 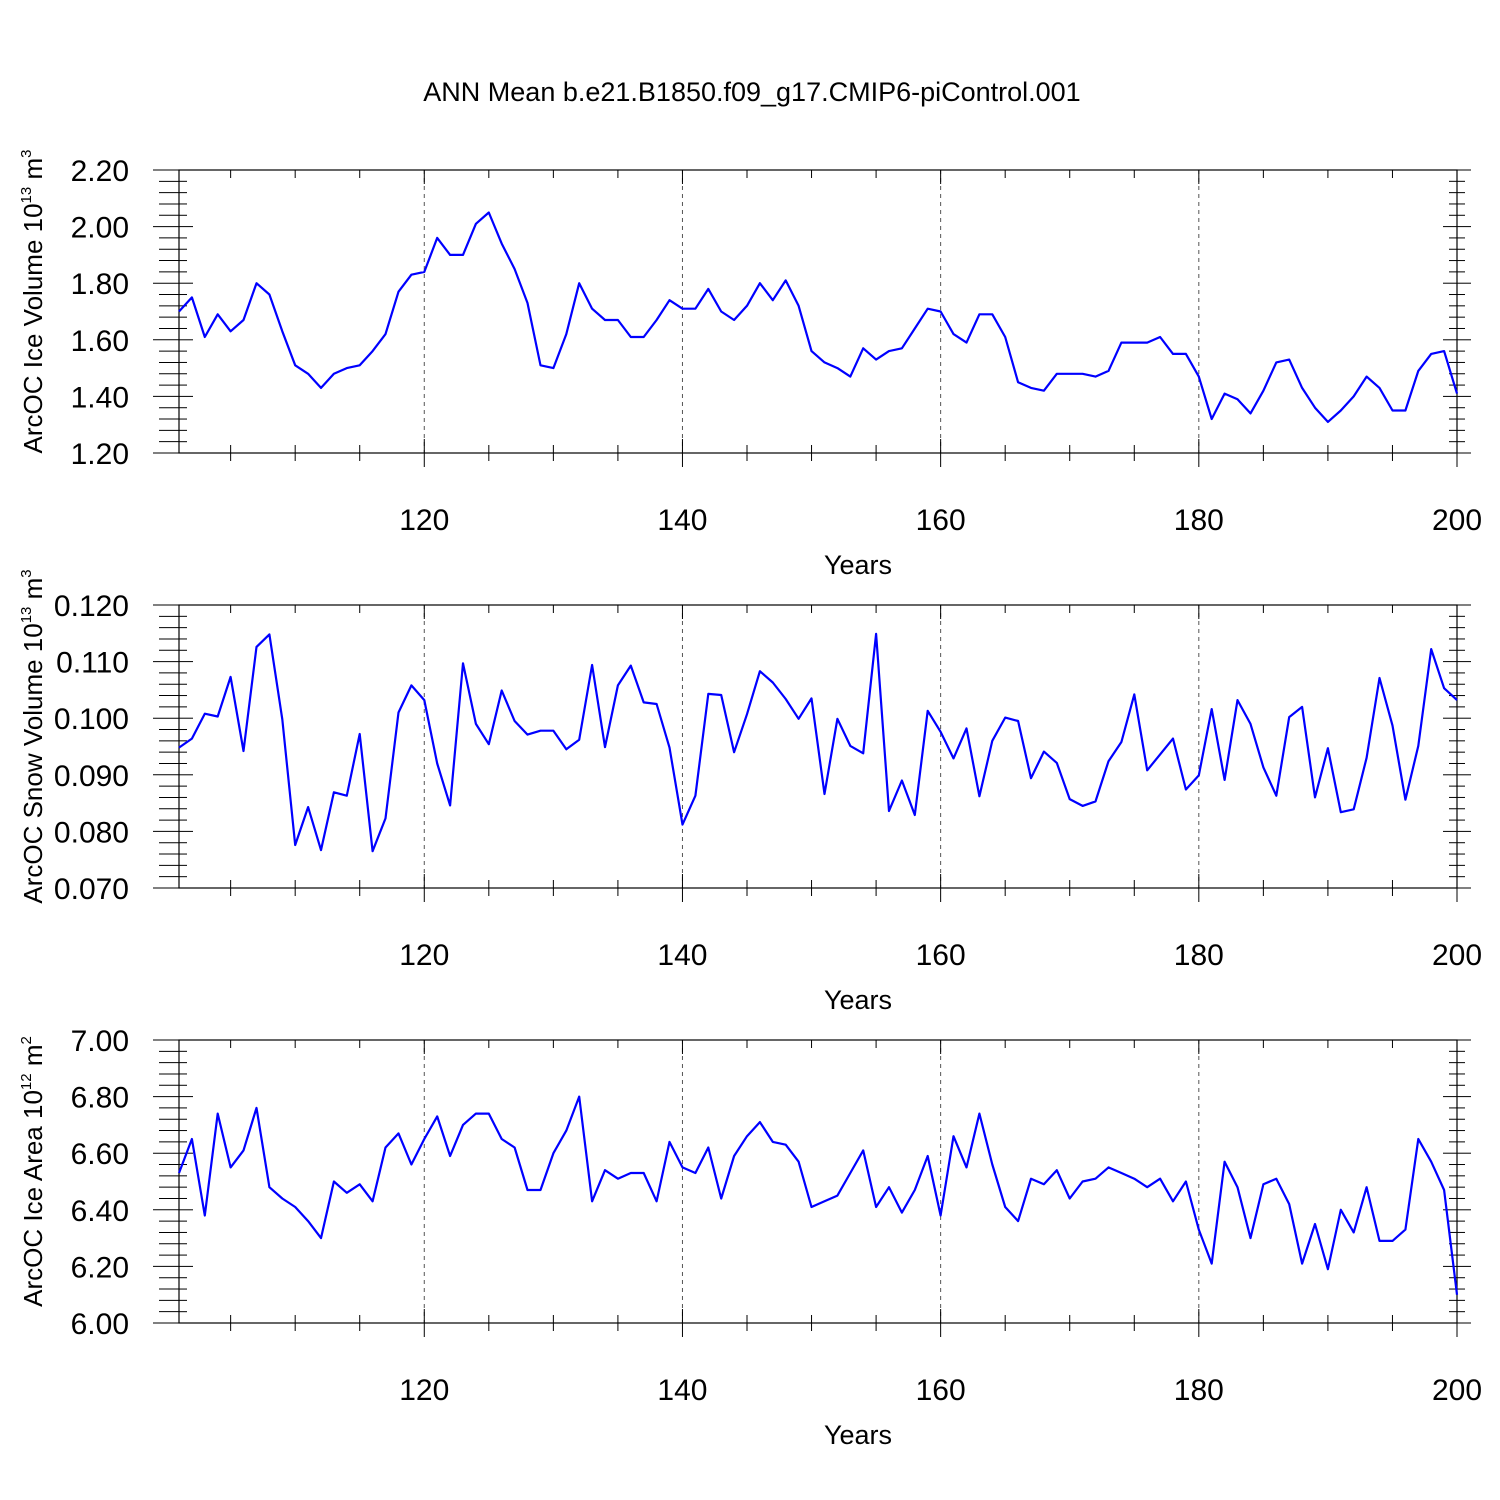 What do you see at coordinates (100, 341) in the screenshot?
I see `y-tick-label: 1.60` at bounding box center [100, 341].